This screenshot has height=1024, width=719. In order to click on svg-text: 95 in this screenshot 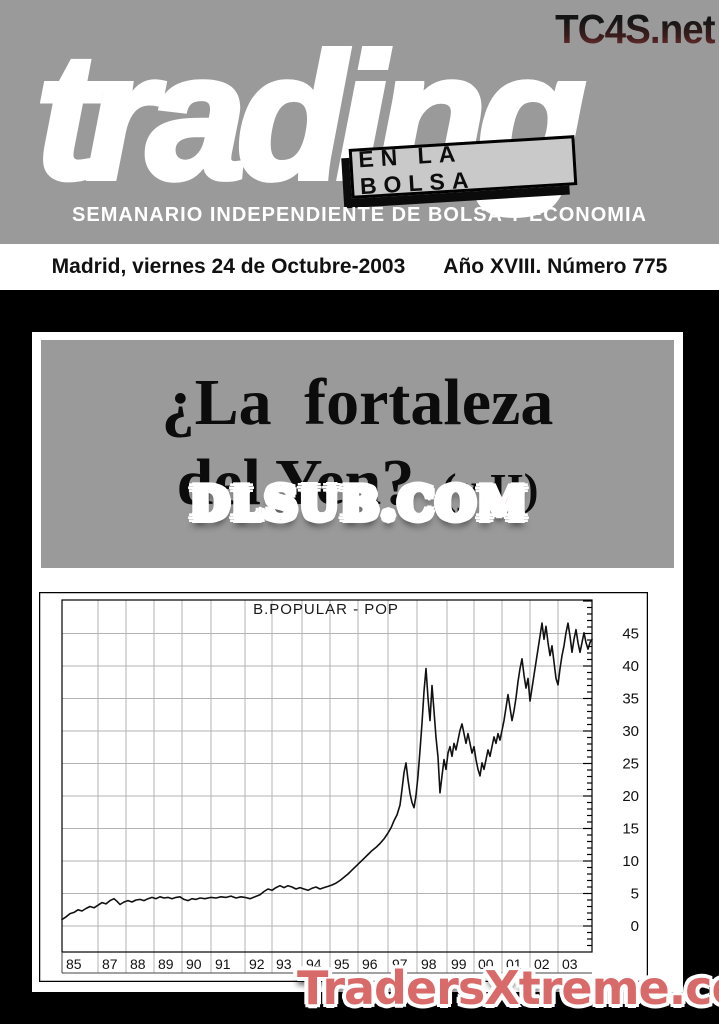, I will do `click(342, 964)`.